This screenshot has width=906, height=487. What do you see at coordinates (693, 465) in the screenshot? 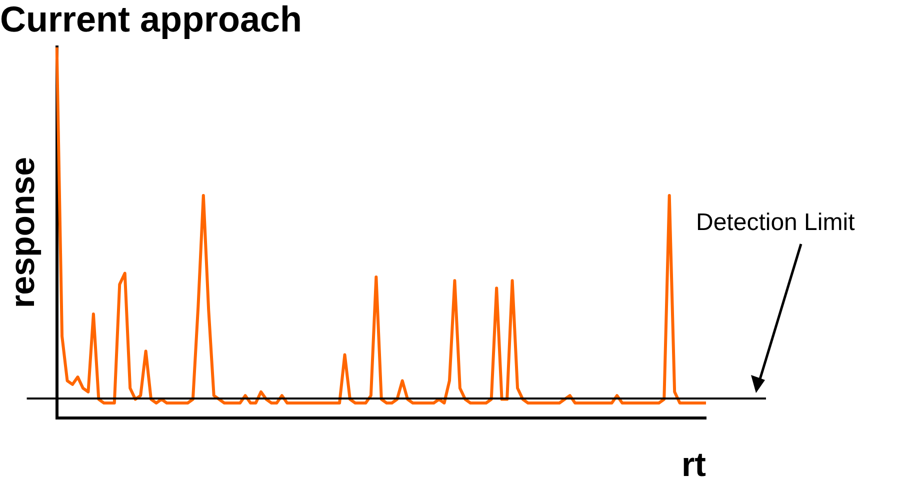
I see `x-axis-title: rt` at bounding box center [693, 465].